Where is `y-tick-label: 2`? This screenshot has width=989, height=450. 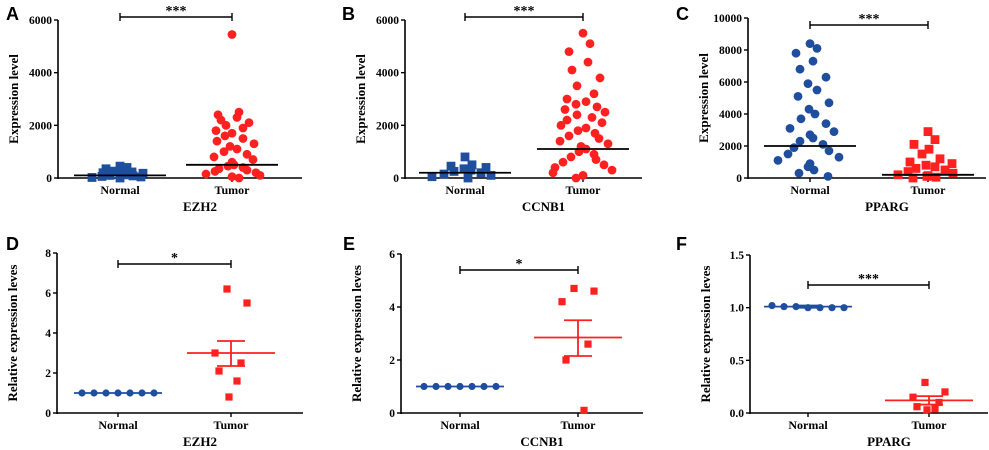
y-tick-label: 2 is located at coordinates (392, 361).